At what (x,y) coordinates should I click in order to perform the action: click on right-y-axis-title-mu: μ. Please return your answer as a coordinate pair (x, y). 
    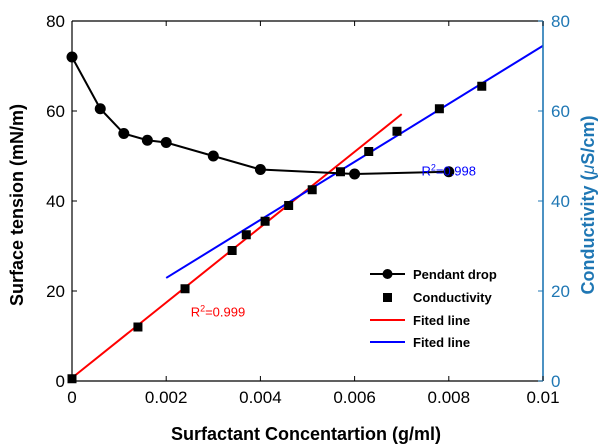
    Looking at the image, I should click on (588, 169).